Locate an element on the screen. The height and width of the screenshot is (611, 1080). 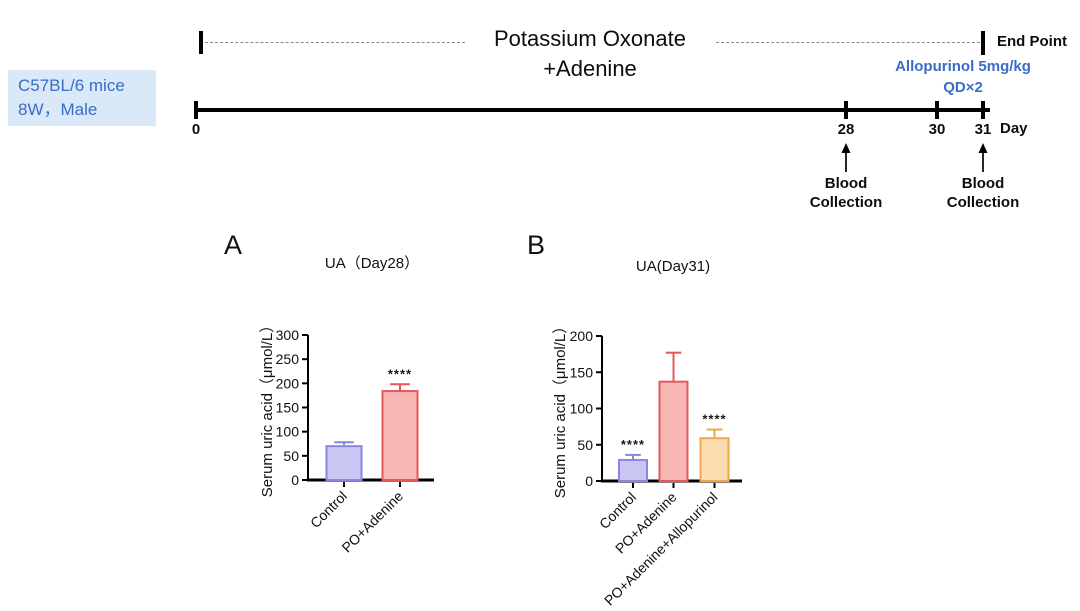
x-category-label: Control is located at coordinates (328, 509).